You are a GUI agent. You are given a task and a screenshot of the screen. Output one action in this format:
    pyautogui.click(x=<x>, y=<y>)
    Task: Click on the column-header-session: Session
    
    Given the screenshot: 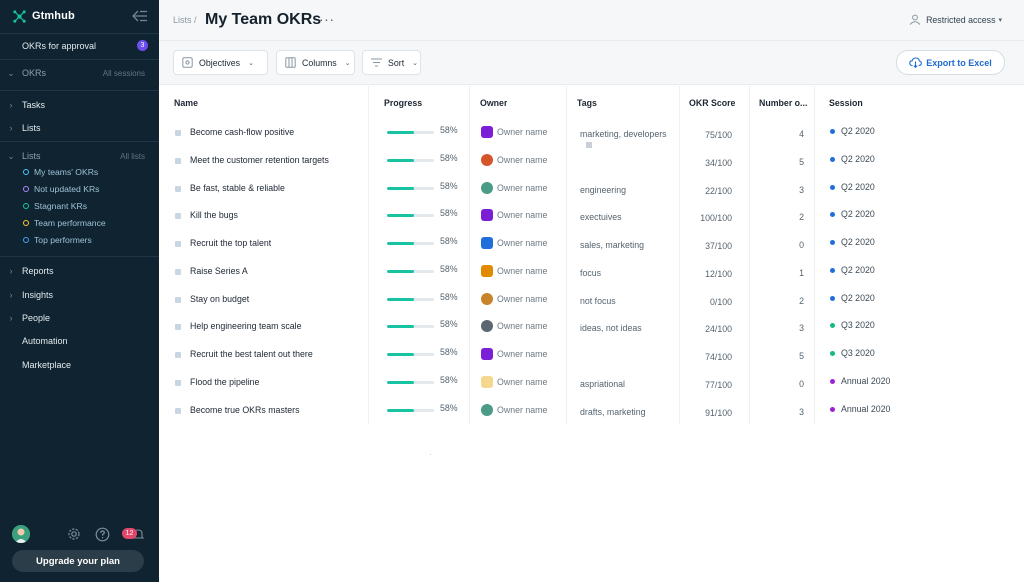 What is the action you would take?
    pyautogui.click(x=846, y=103)
    